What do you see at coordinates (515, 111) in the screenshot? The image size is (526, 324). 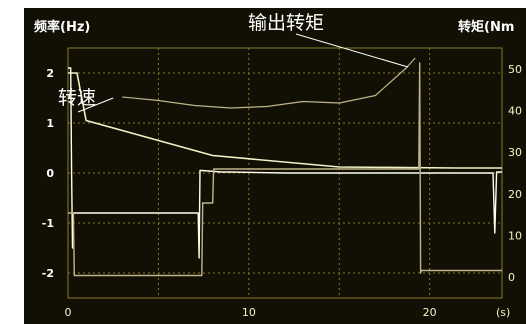 I see `right-tick-label: 40` at bounding box center [515, 111].